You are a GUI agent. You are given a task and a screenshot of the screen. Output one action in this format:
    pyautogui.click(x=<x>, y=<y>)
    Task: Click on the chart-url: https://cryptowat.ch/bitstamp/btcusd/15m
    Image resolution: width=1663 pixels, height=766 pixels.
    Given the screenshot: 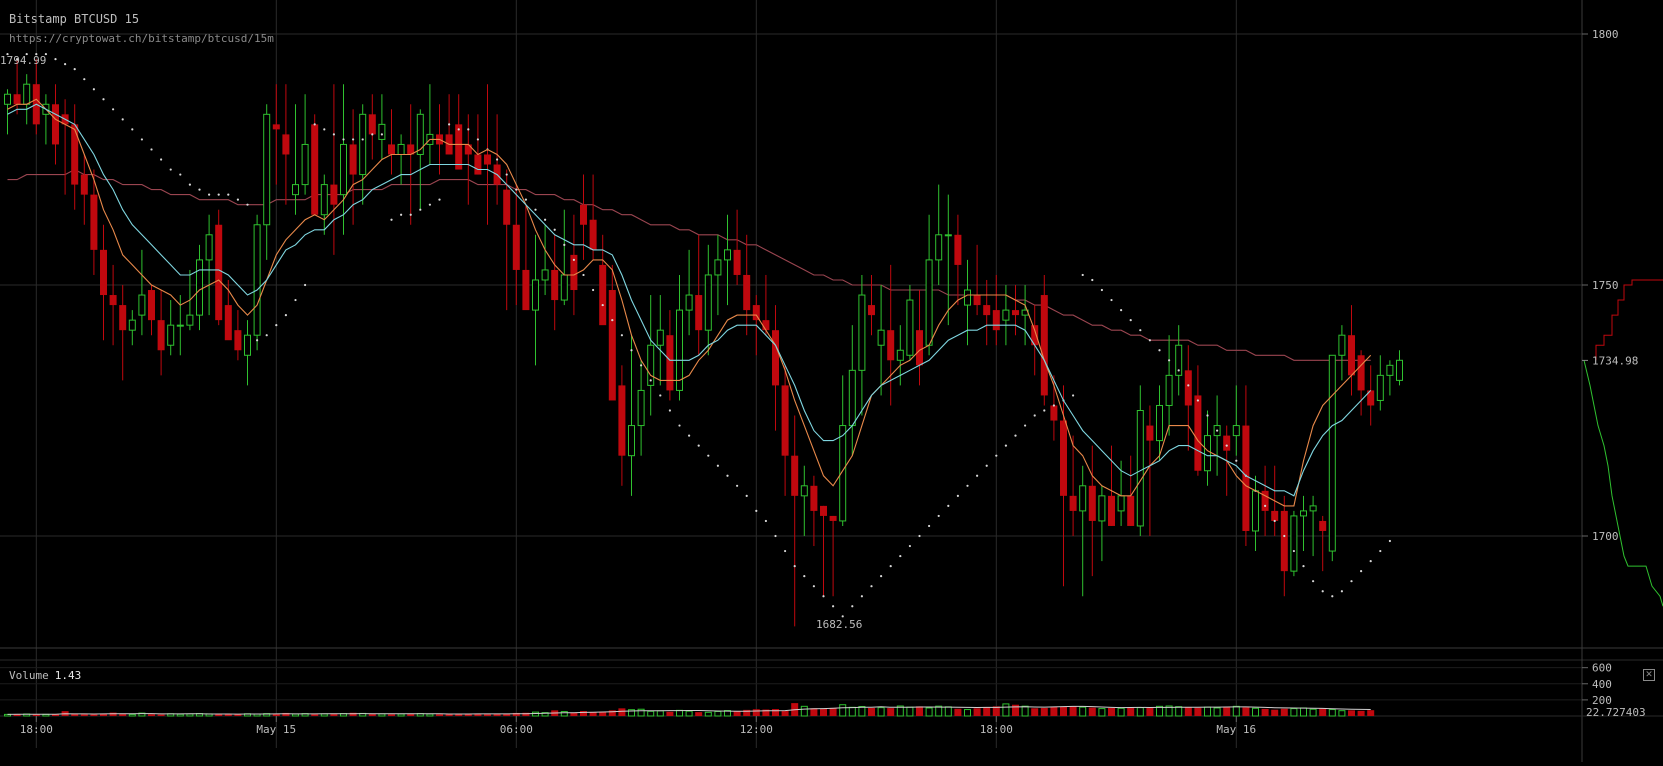 What is the action you would take?
    pyautogui.click(x=141, y=38)
    